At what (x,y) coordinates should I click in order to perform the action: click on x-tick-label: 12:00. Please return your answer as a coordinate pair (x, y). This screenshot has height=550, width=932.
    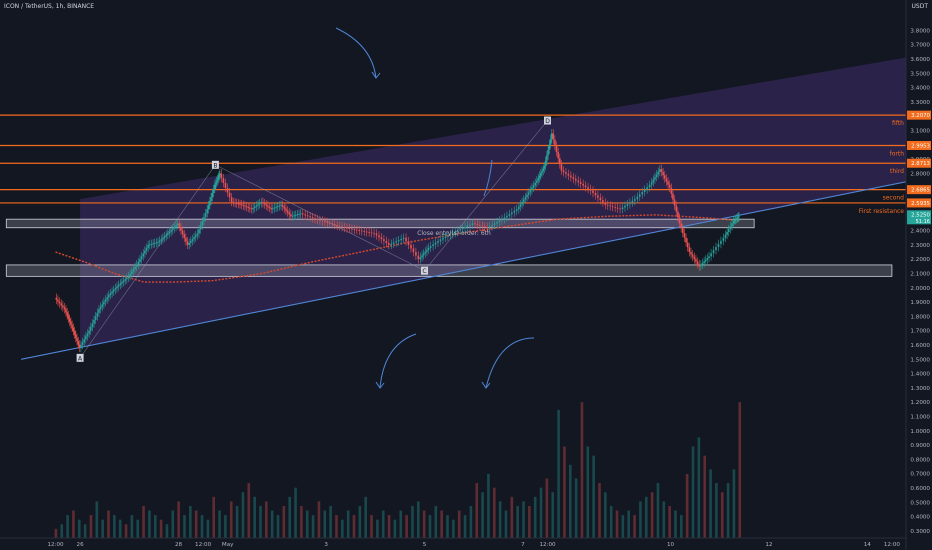
    Looking at the image, I should click on (547, 545).